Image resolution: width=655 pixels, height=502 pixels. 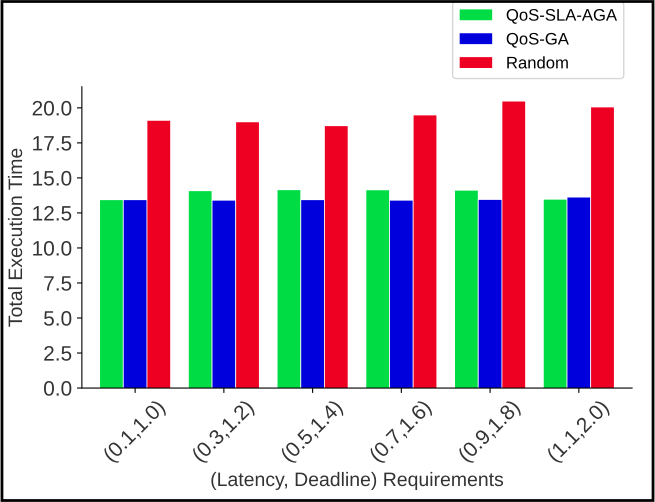 I want to click on y-tick-label: 20.0, so click(x=52, y=108).